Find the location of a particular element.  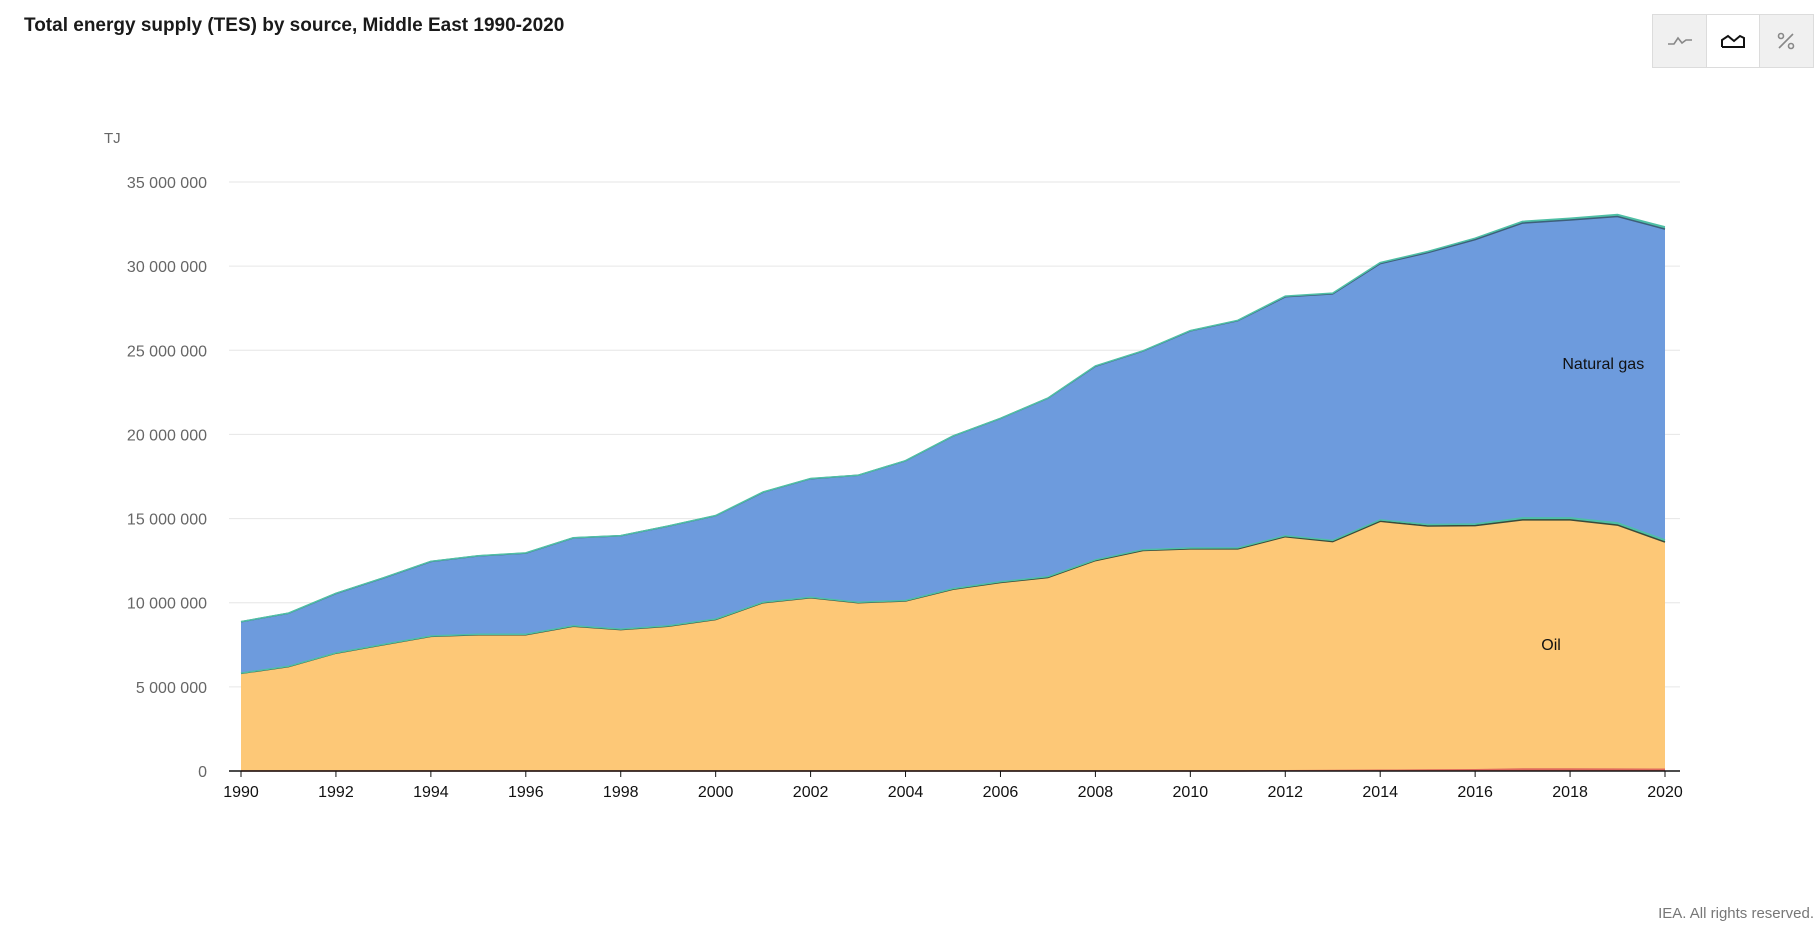

x-tick-label: 1998 is located at coordinates (621, 792).